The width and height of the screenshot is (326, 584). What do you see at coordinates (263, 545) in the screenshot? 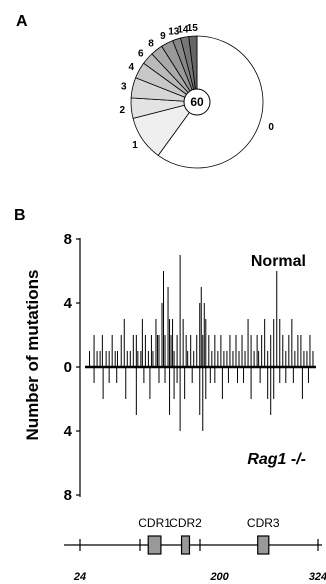
I see `region-cdr3-box` at bounding box center [263, 545].